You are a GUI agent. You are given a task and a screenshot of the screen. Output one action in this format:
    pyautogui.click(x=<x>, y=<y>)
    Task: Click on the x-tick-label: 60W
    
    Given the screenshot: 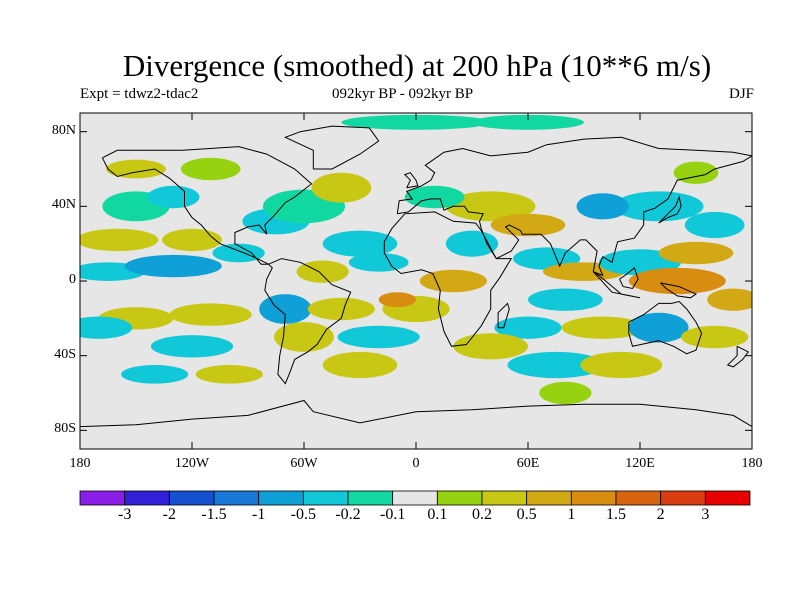 What is the action you would take?
    pyautogui.click(x=304, y=463)
    